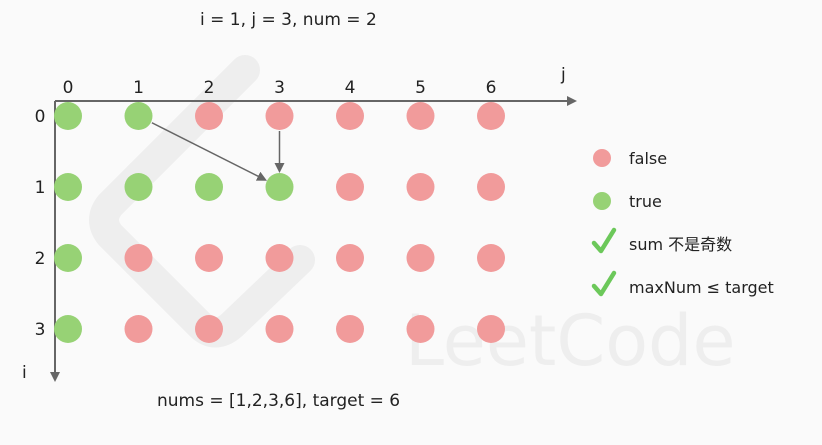 The width and height of the screenshot is (822, 445). I want to click on column-label: 6, so click(491, 88).